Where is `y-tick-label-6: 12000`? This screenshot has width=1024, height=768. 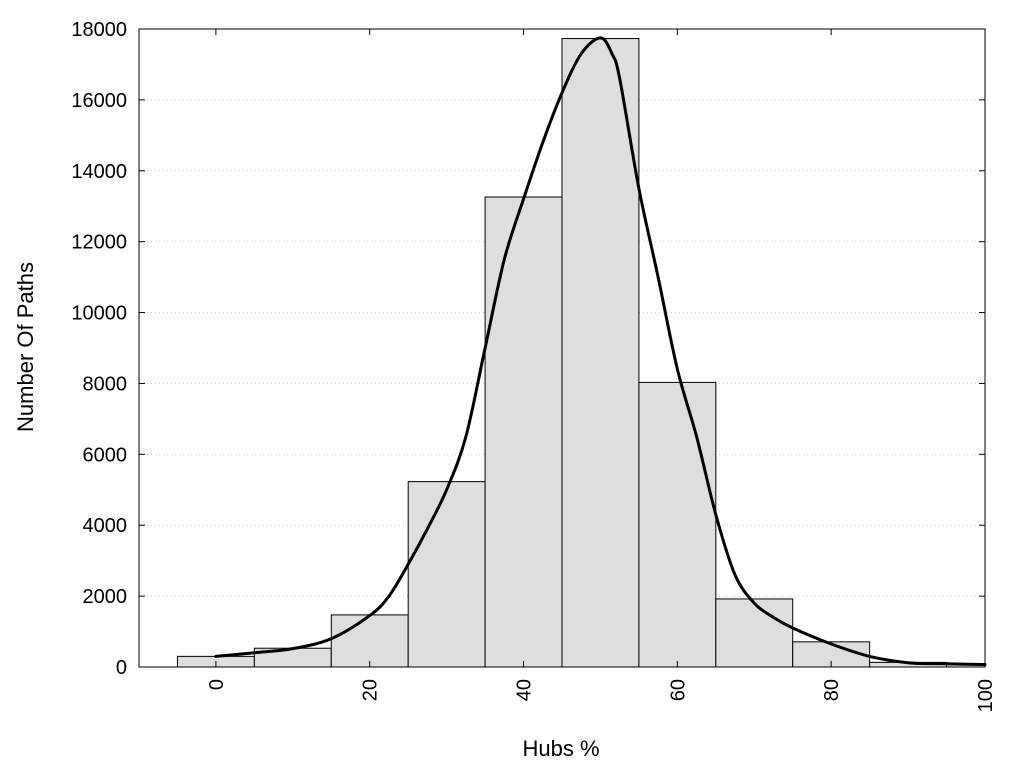
y-tick-label-6: 12000 is located at coordinates (99, 243).